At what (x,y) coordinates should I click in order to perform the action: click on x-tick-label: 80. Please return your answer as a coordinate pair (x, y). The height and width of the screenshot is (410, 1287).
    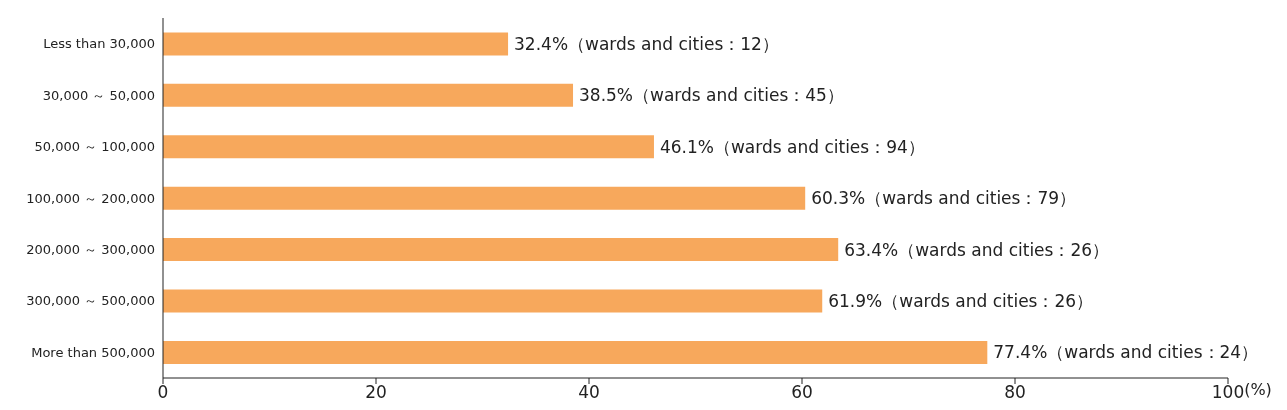
    Looking at the image, I should click on (1015, 392).